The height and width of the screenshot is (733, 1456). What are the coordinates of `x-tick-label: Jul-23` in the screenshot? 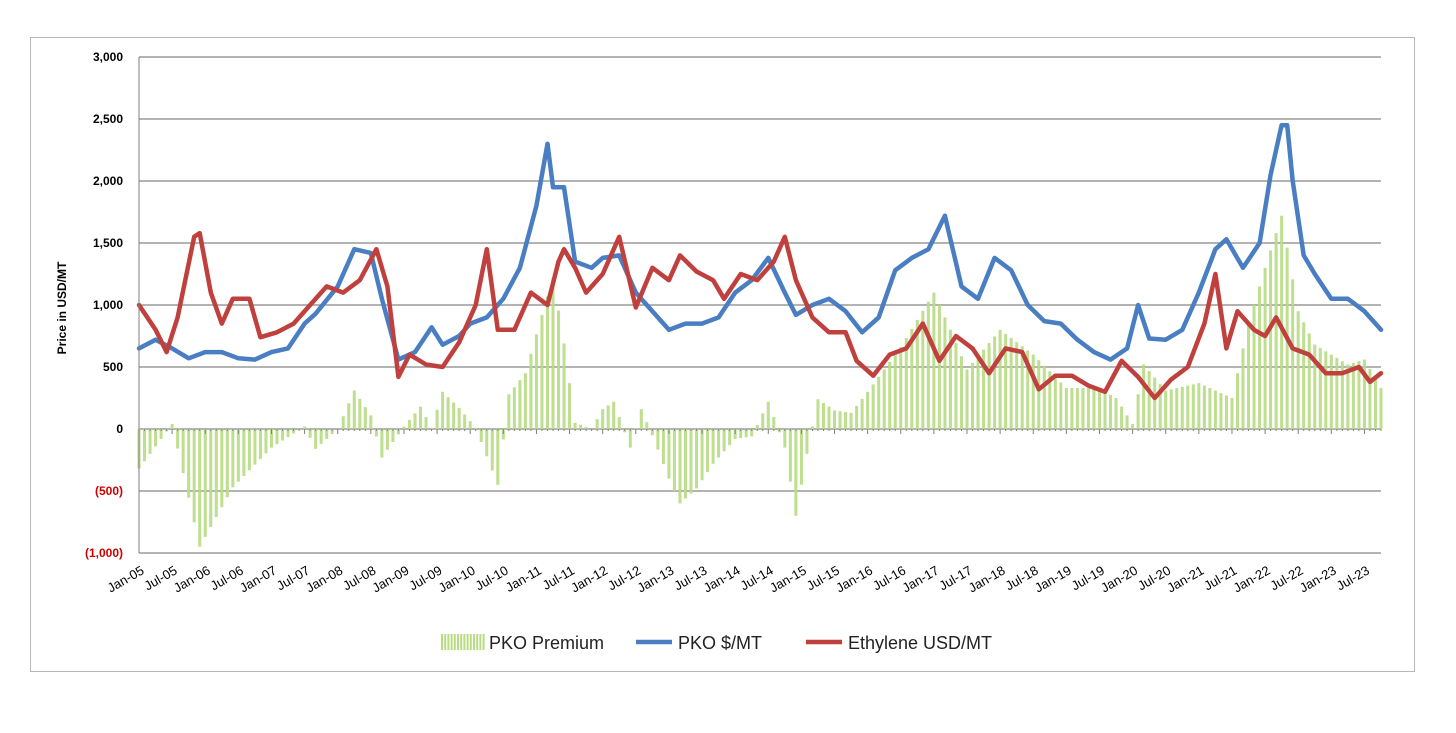 It's located at (1353, 578).